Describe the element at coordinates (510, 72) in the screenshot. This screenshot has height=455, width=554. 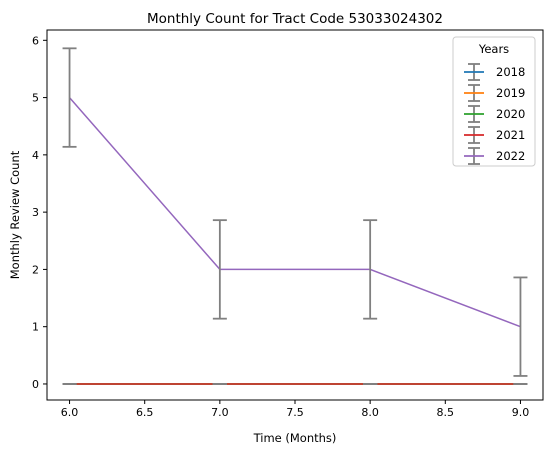
I see `legend-label-2018: 2018` at that location.